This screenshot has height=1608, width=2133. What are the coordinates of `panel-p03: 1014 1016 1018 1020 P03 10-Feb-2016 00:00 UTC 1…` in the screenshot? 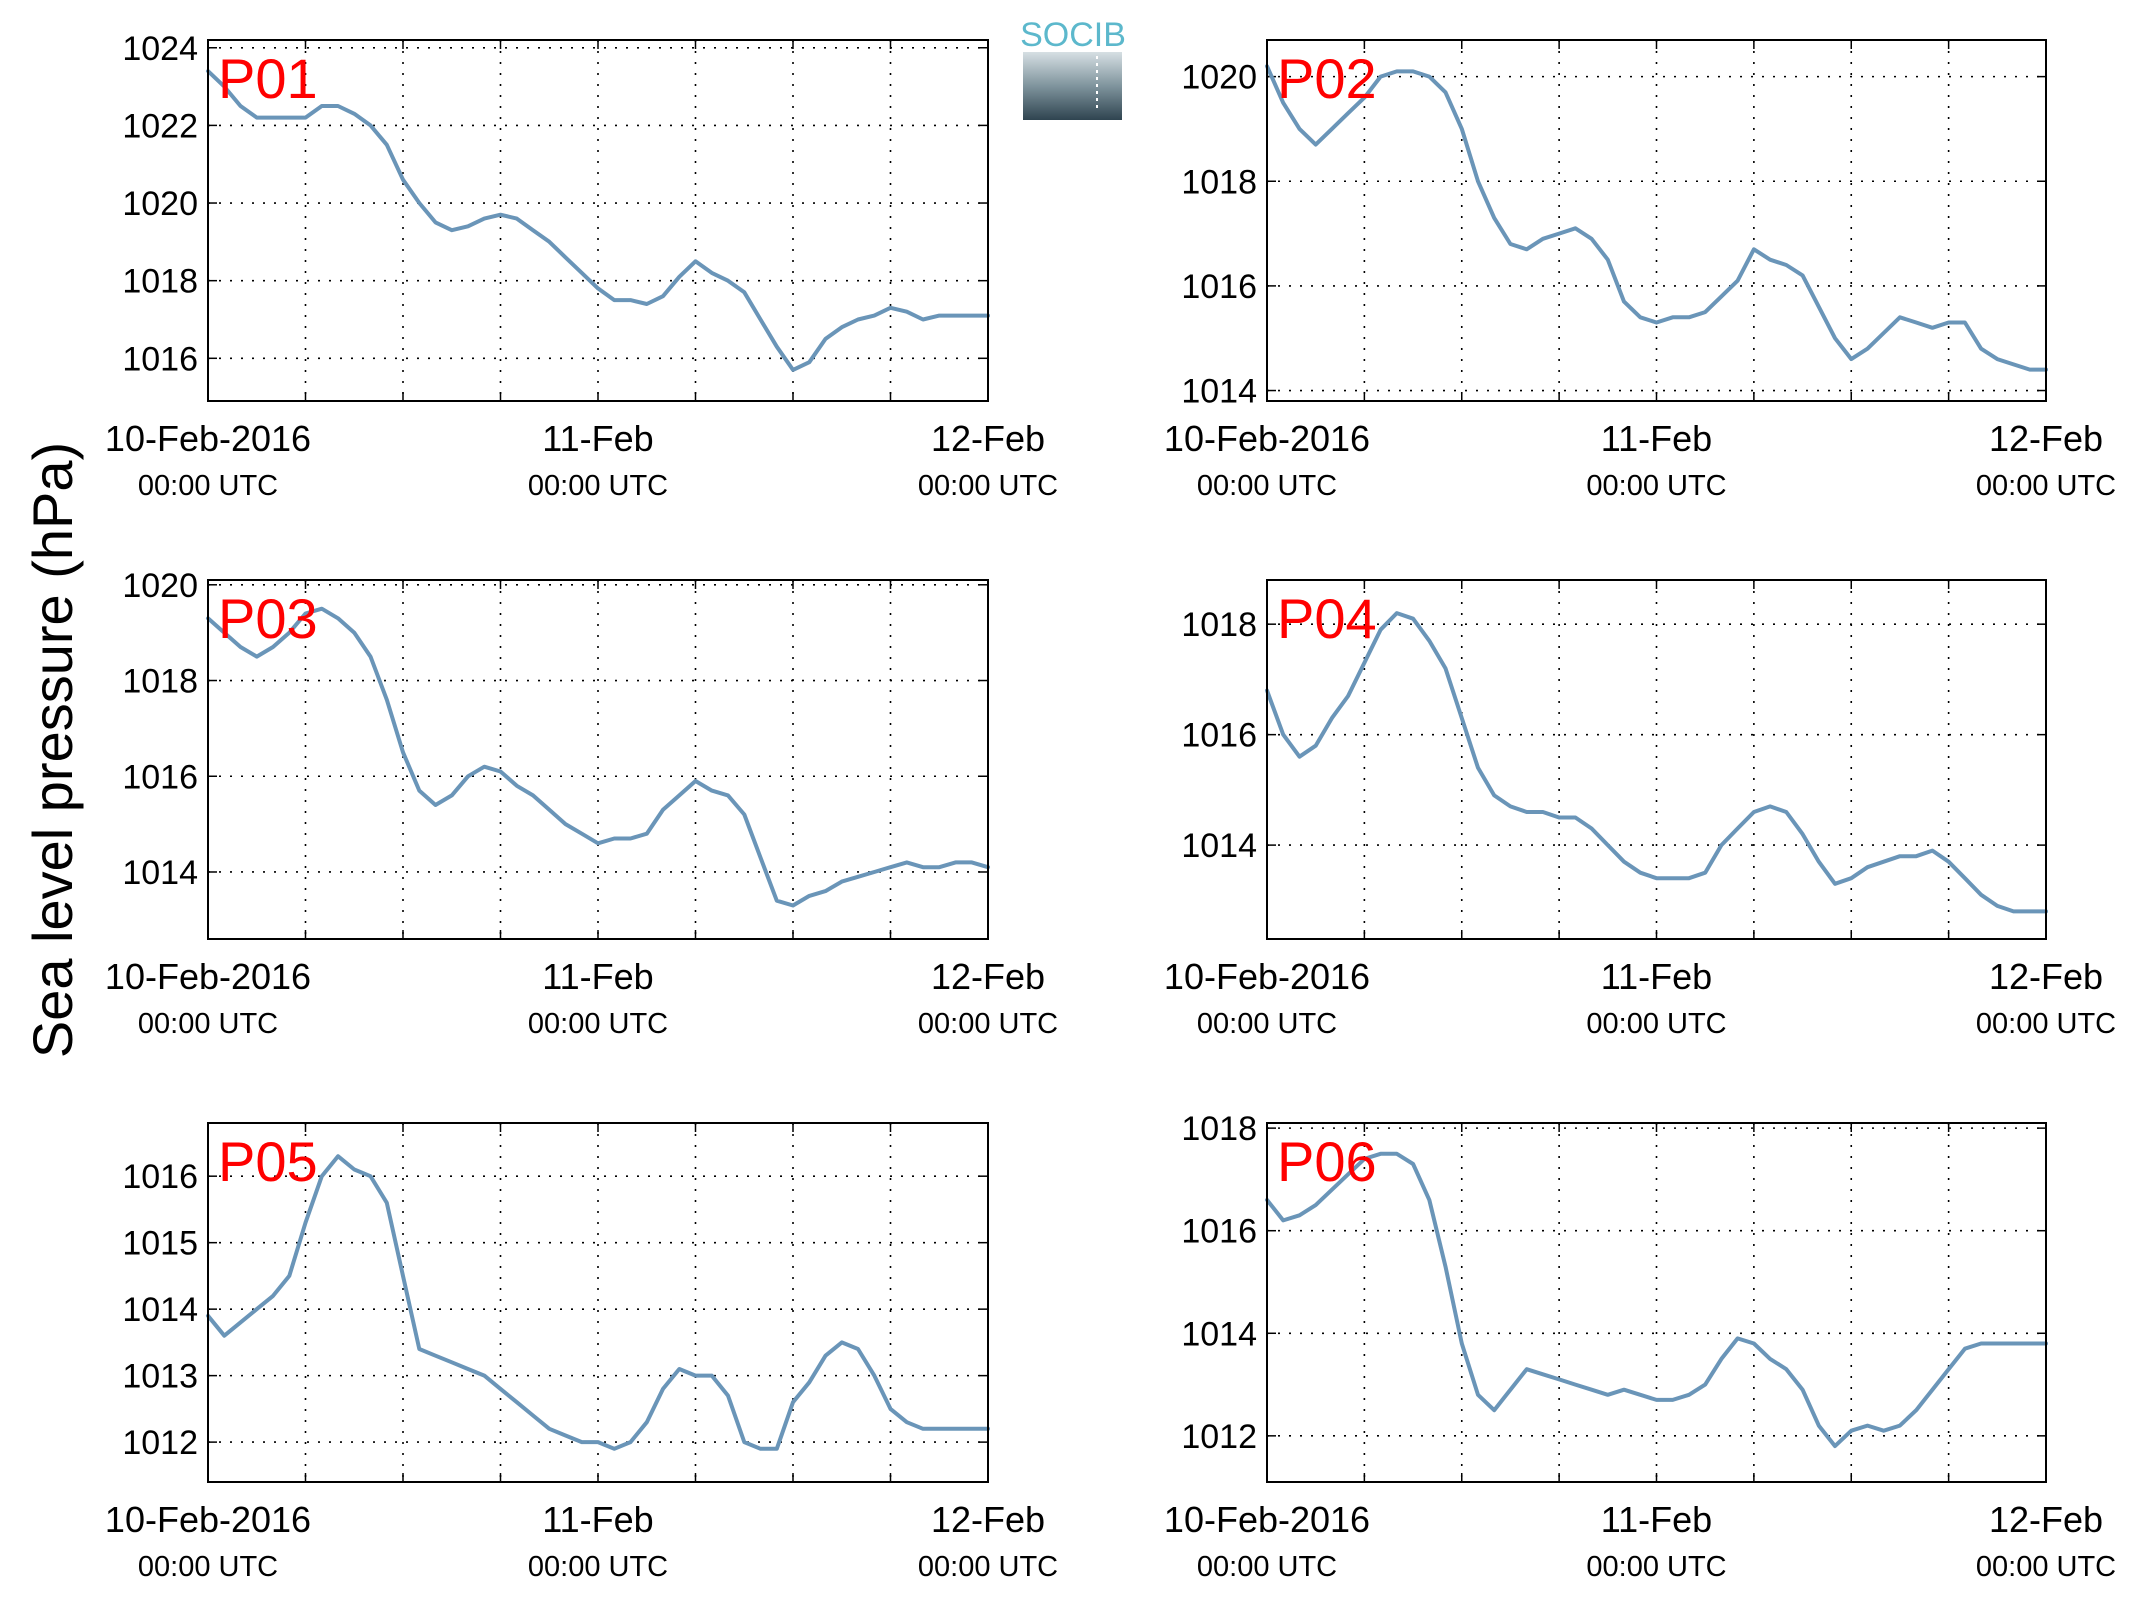 It's located at (581, 803).